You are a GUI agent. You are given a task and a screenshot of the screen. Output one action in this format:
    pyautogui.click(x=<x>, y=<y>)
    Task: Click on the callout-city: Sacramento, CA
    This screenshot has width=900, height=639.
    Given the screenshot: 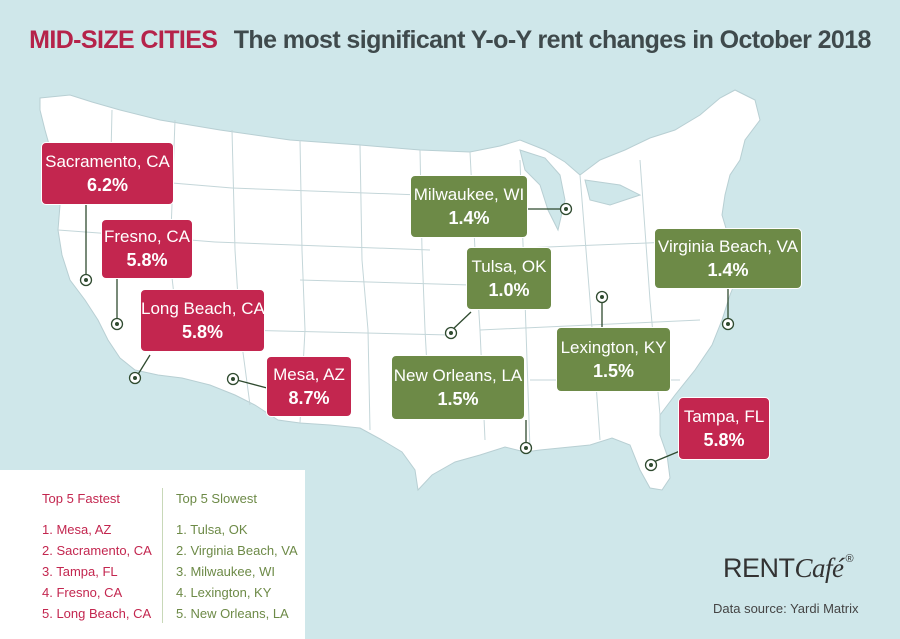 What is the action you would take?
    pyautogui.click(x=107, y=161)
    